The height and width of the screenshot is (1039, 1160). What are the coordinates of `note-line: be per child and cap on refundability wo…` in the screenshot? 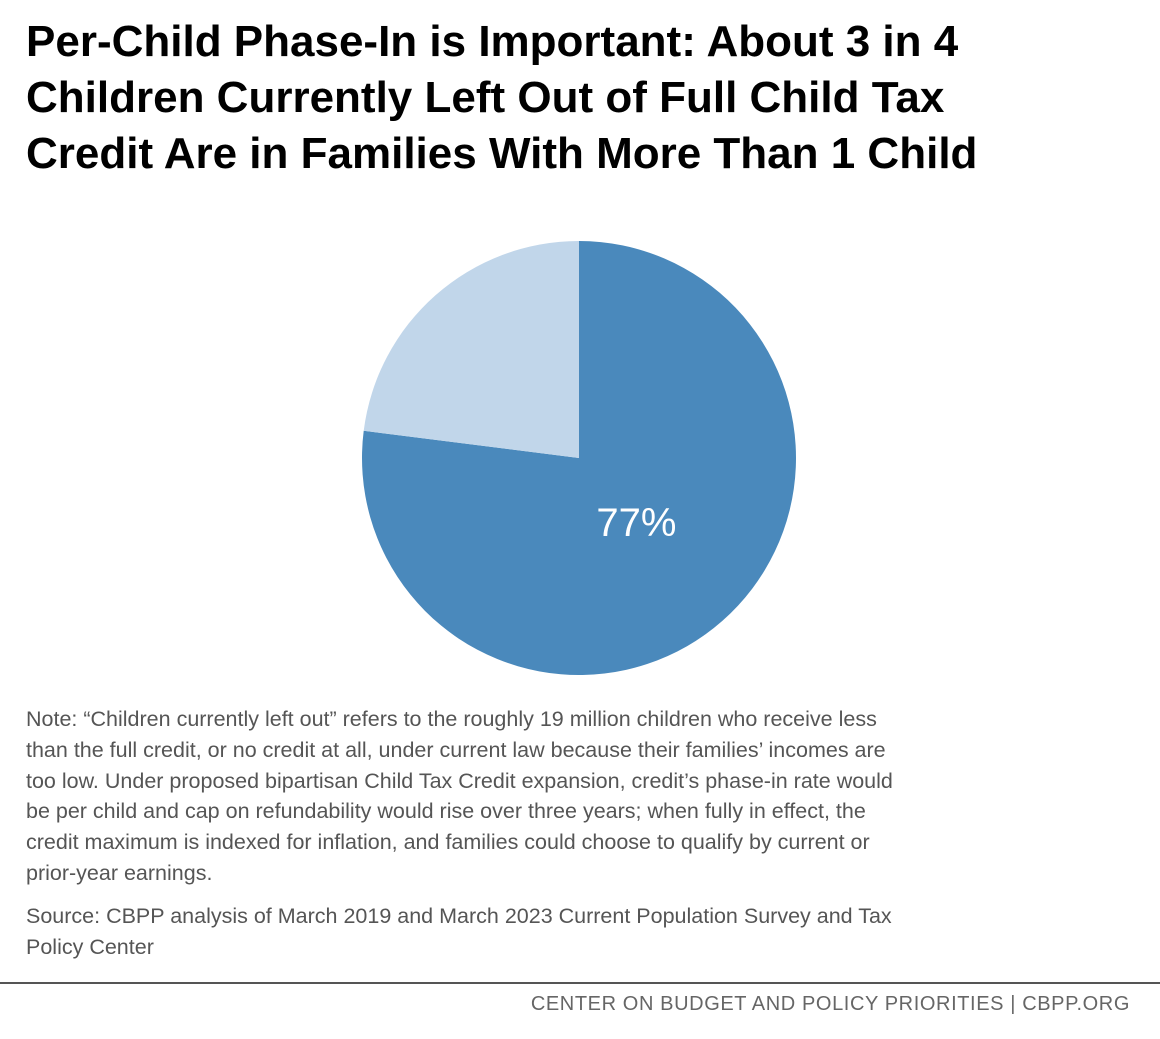 It's located at (446, 811).